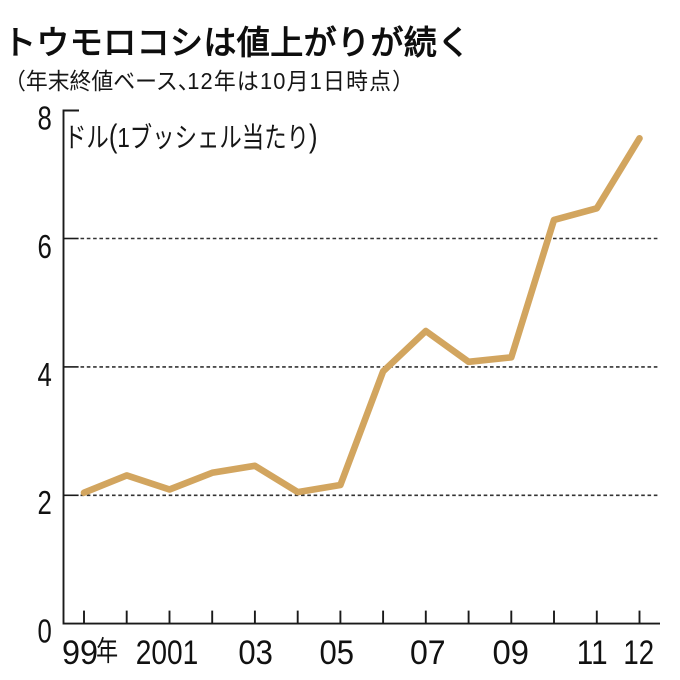  I want to click on svg-text: 0, so click(45, 631).